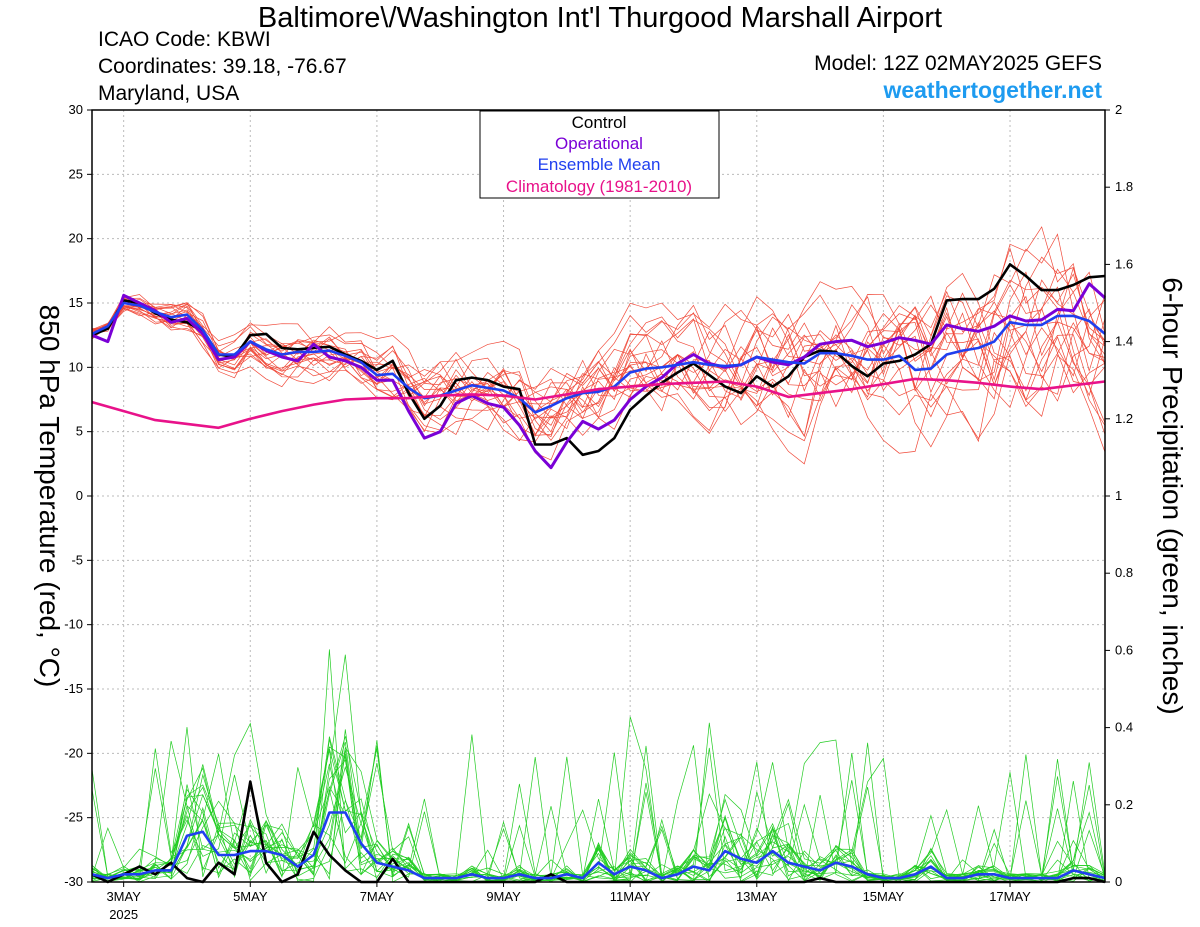  Describe the element at coordinates (76, 109) in the screenshot. I see `y-tick-label: 30` at that location.